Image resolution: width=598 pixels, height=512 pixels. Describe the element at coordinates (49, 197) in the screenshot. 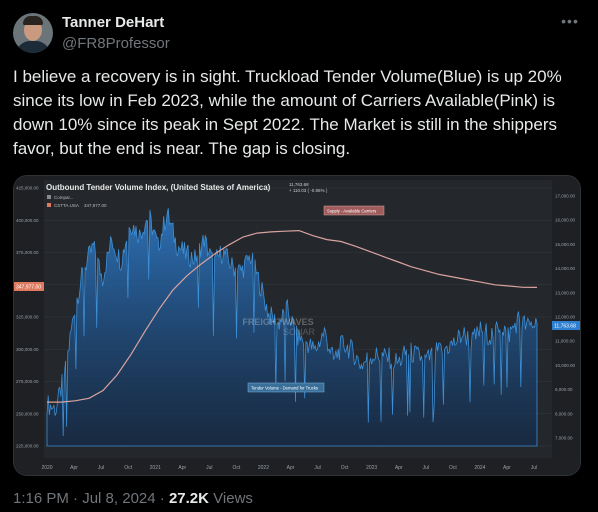

I see `legend-swatch-compare` at that location.